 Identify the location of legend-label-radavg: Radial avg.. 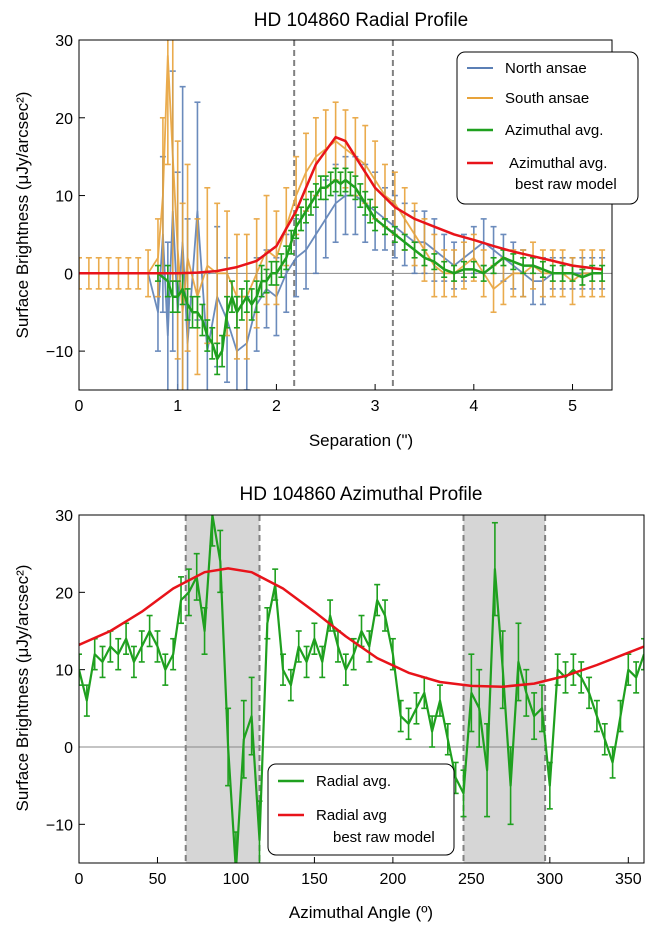
(353, 781).